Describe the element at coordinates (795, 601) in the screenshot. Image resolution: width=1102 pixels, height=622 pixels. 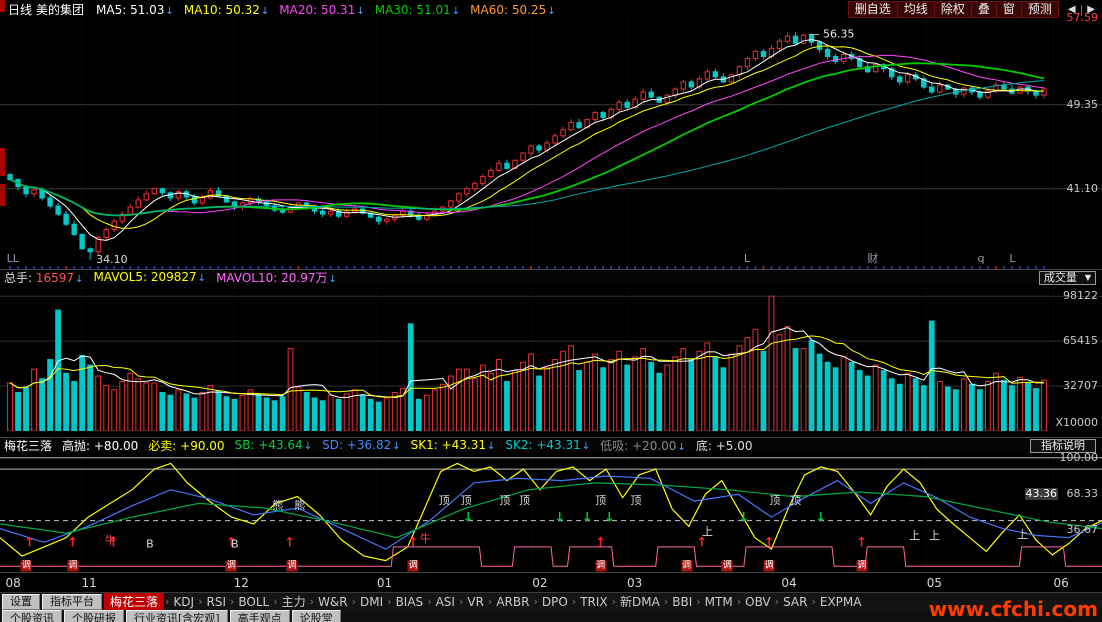
I see `indicator-tab: SAR` at that location.